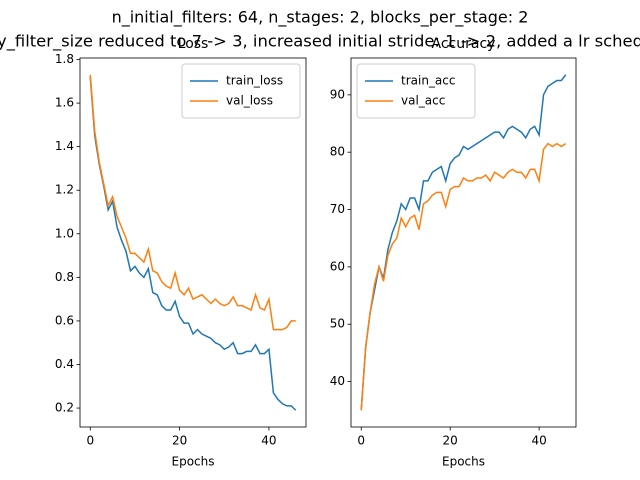  What do you see at coordinates (254, 81) in the screenshot?
I see `legend-label: train_loss` at bounding box center [254, 81].